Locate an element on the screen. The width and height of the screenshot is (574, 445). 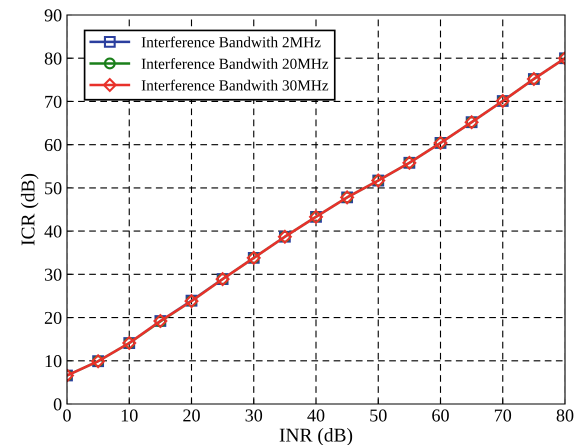
legend-label: Interference Bandwith 30MHz is located at coordinates (235, 85).